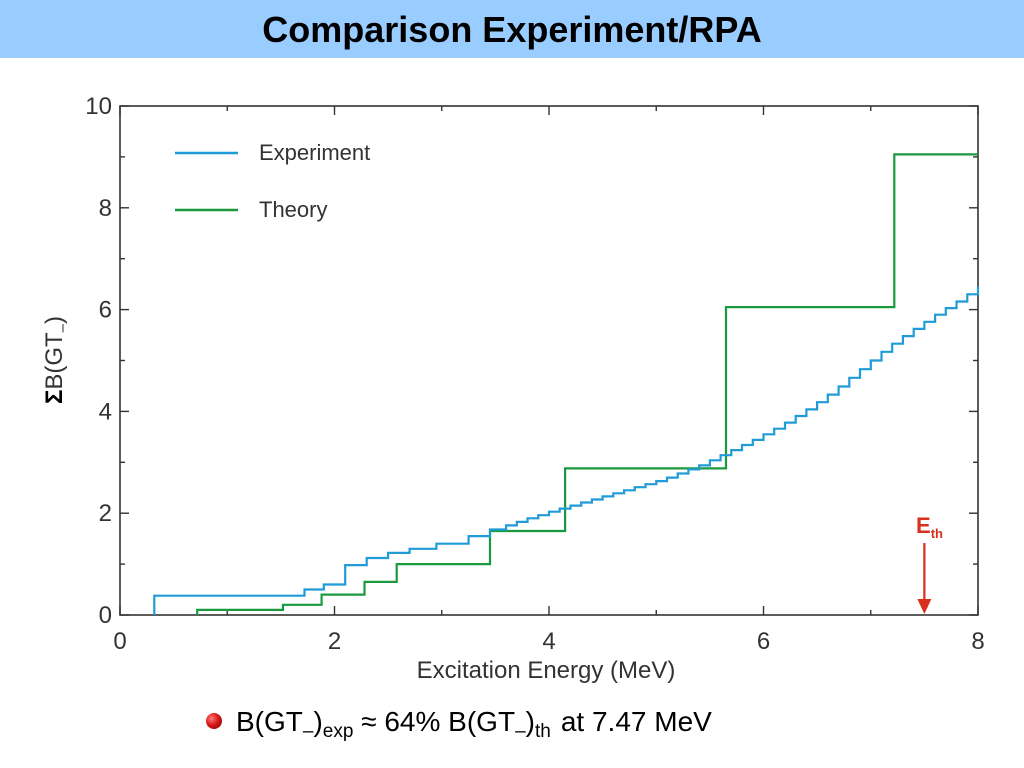  Describe the element at coordinates (105, 310) in the screenshot. I see `y-tick-label: 6` at that location.